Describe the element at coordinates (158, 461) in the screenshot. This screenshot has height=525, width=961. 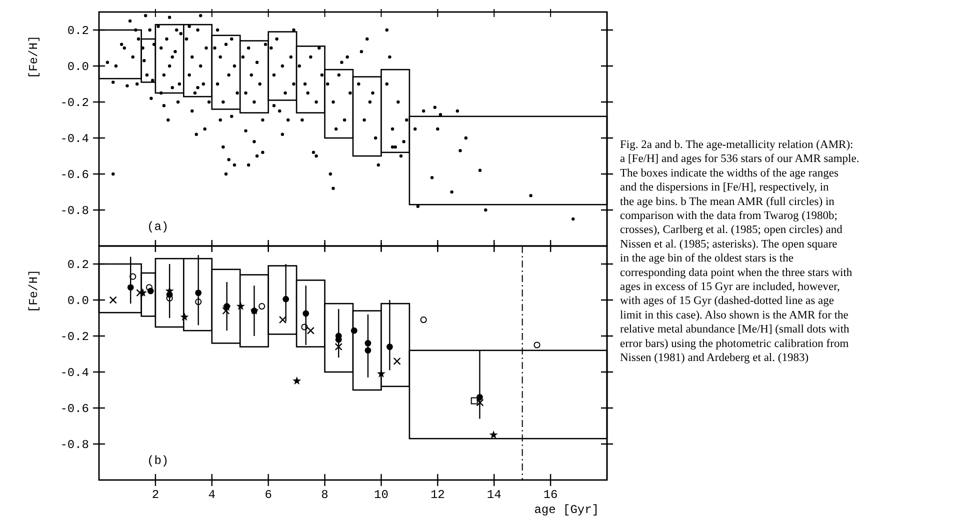
I see `annotation: (b)` at that location.